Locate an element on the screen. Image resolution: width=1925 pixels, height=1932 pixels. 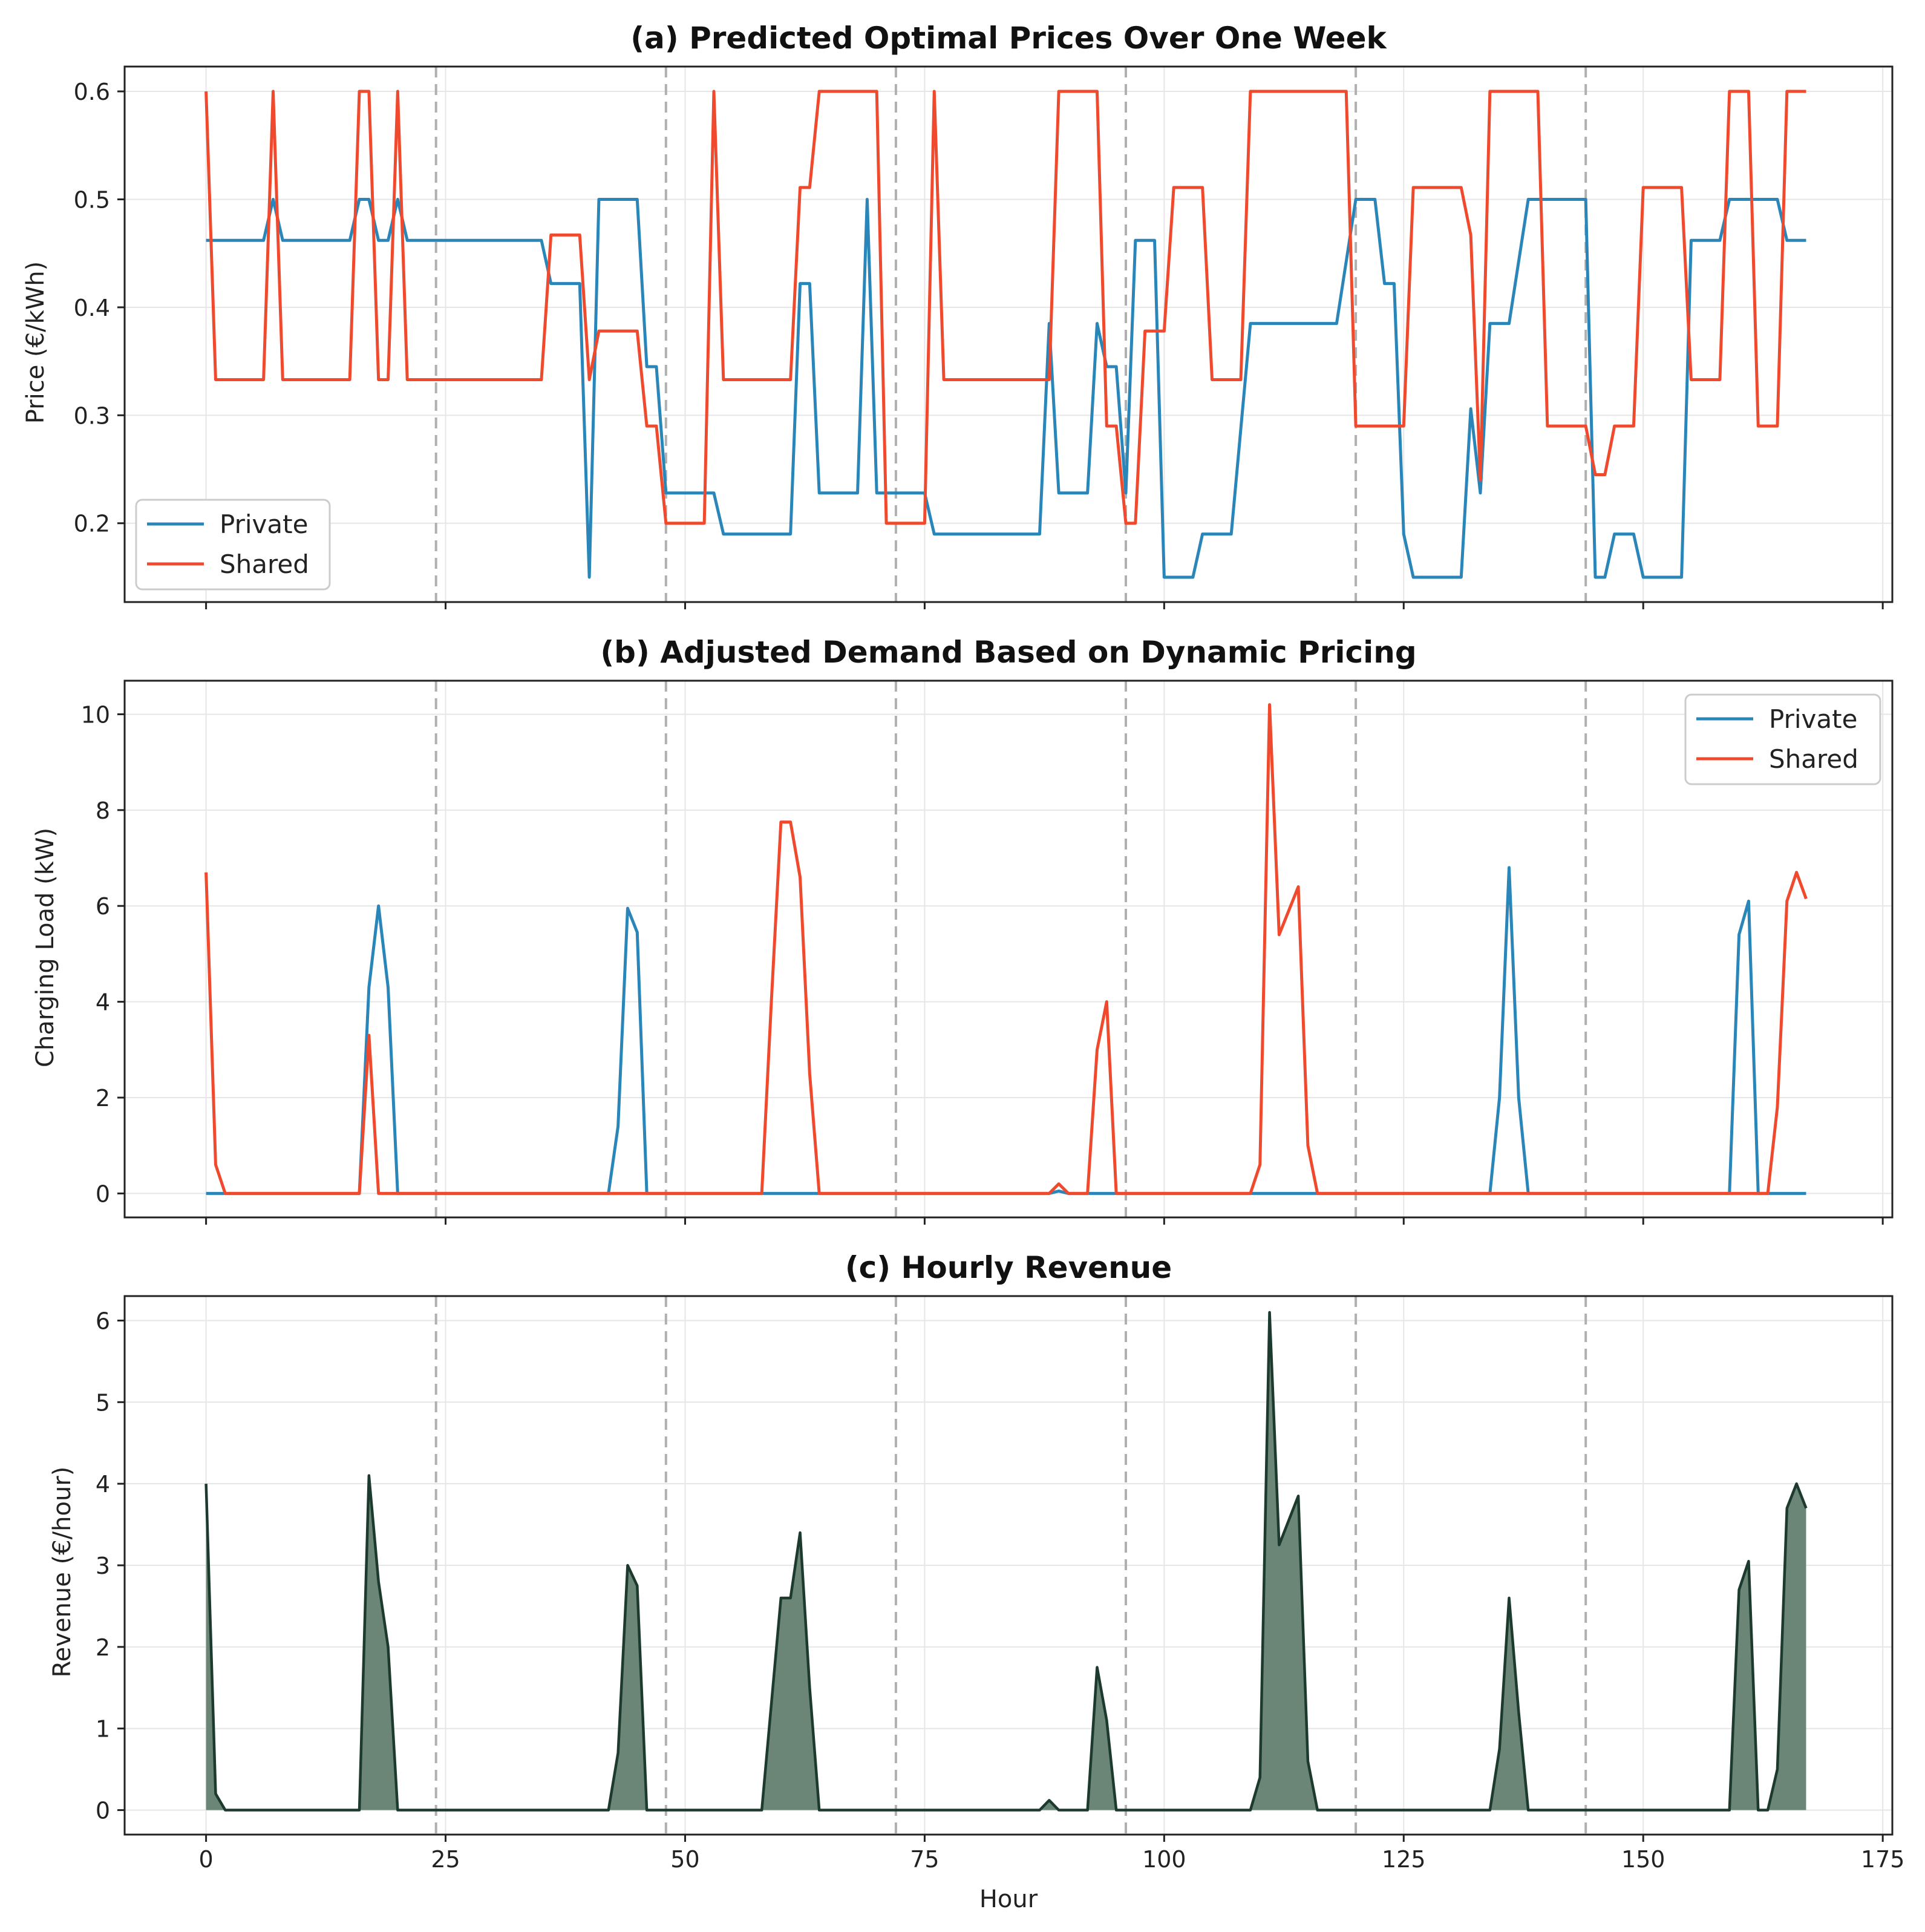
panel-c-xlabel: Hour is located at coordinates (1009, 1899).